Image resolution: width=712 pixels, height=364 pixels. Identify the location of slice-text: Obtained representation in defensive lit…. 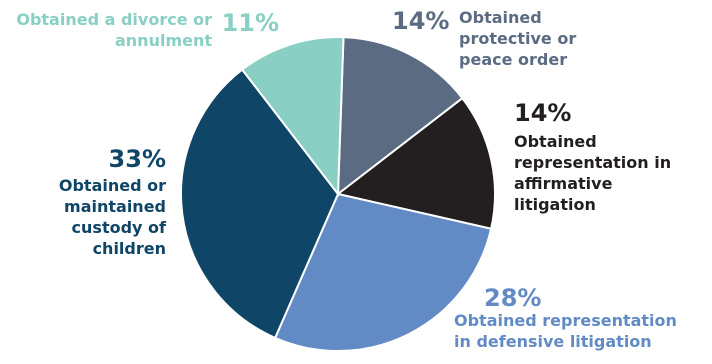
(565, 331).